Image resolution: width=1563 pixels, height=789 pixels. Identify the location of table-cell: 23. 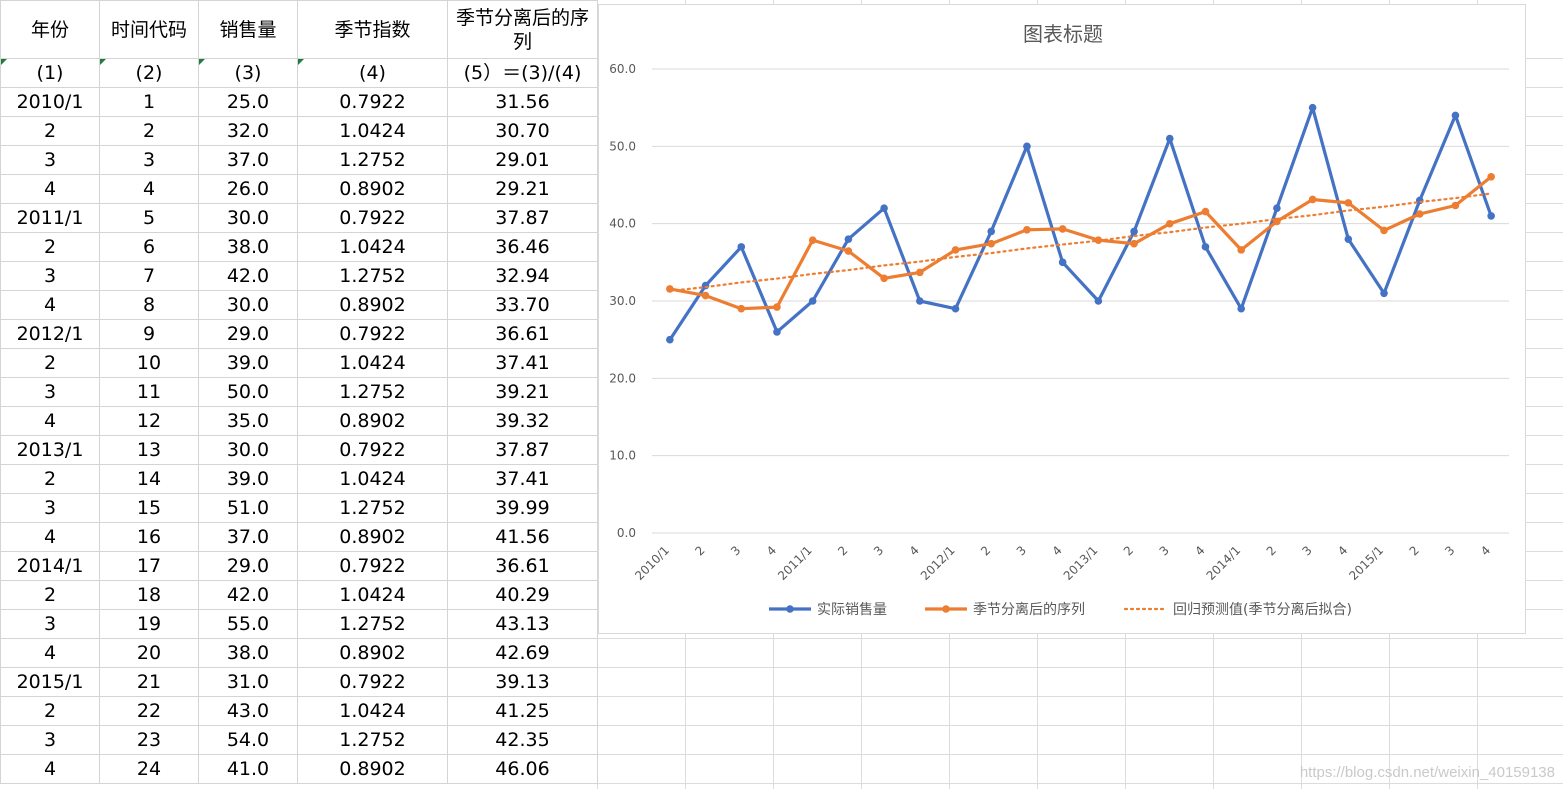
(149, 740).